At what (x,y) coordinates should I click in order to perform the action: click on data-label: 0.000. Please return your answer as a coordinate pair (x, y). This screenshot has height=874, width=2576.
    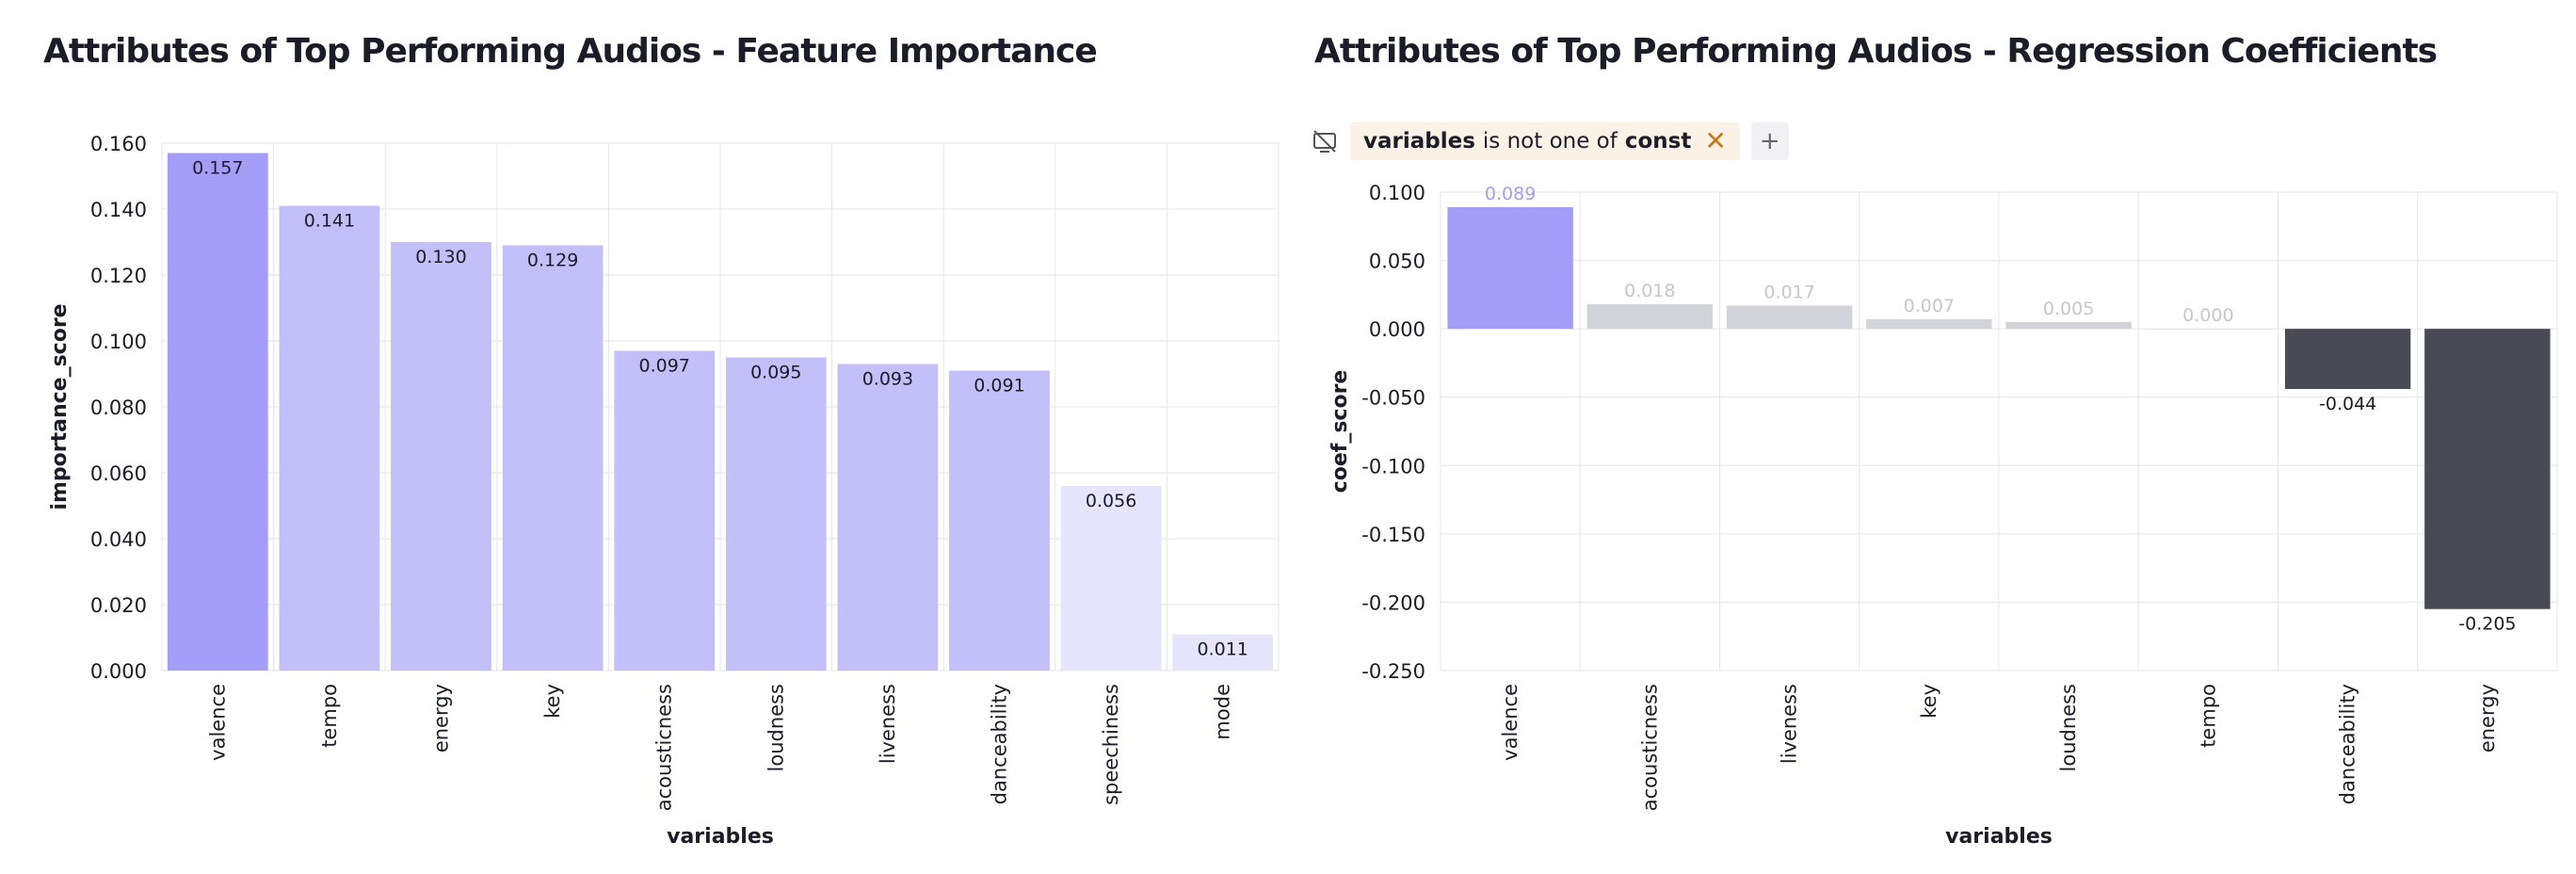
    Looking at the image, I should click on (2207, 315).